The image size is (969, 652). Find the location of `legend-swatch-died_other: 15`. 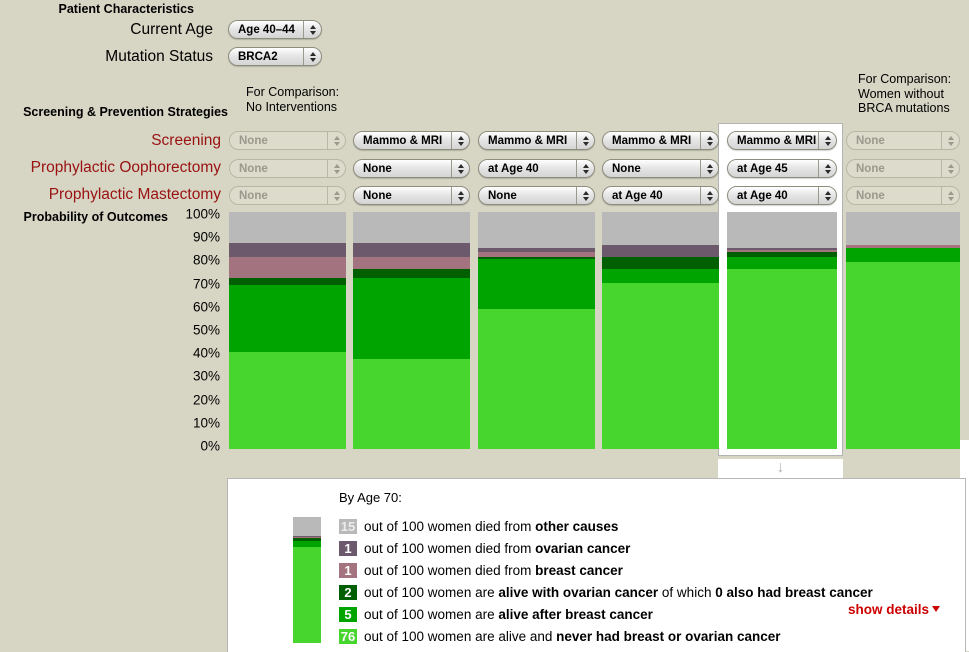

legend-swatch-died_other: 15 is located at coordinates (348, 526).